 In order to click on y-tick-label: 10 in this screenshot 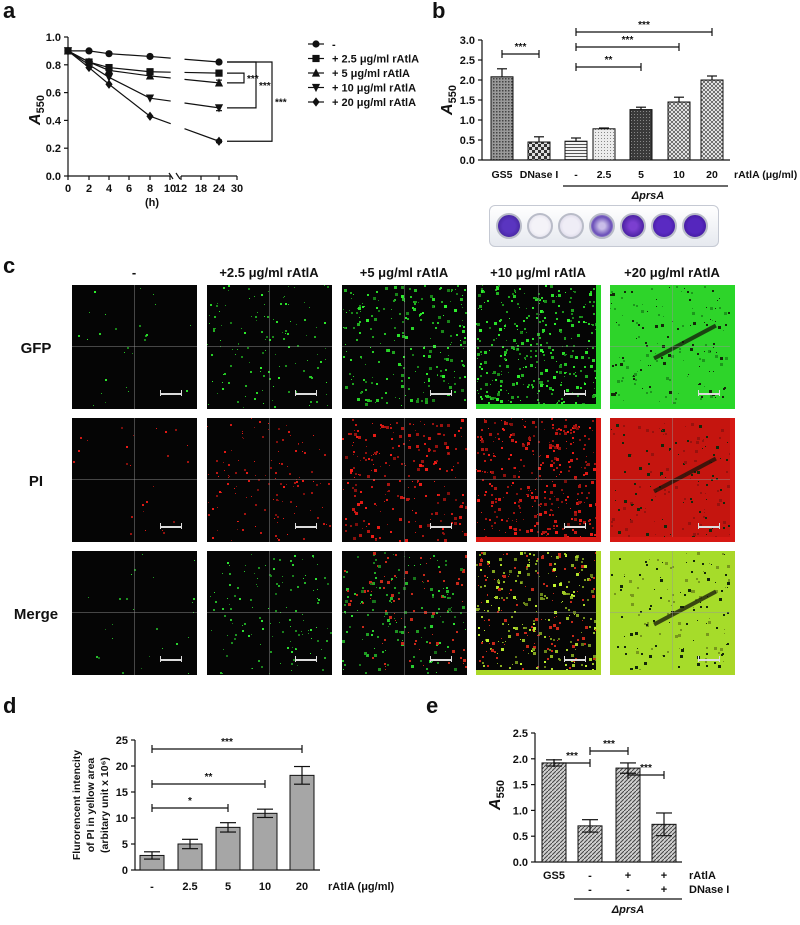, I will do `click(122, 819)`.